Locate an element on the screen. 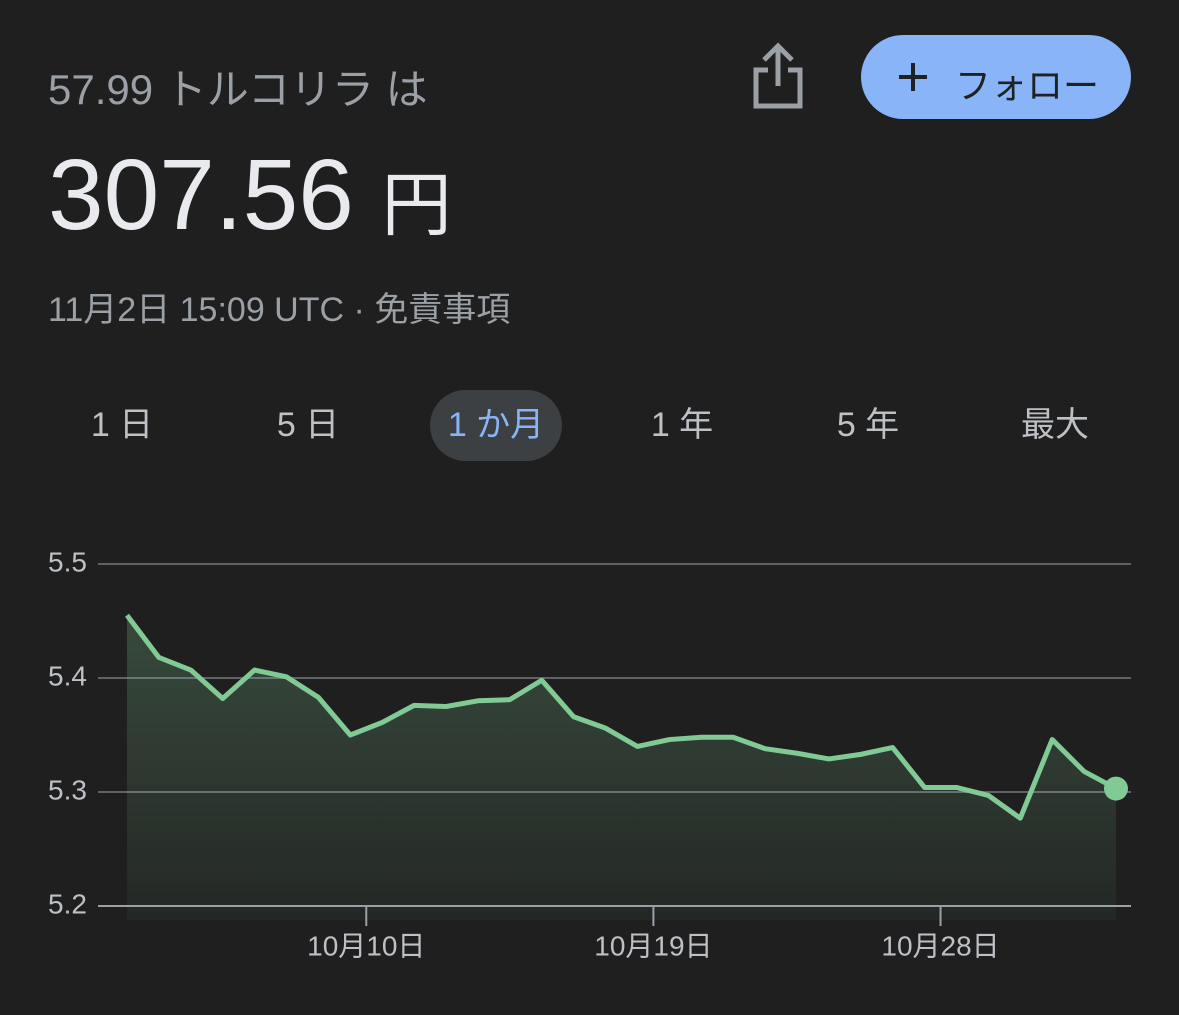 The image size is (1179, 1015). range-tab: 最大 is located at coordinates (1055, 425).